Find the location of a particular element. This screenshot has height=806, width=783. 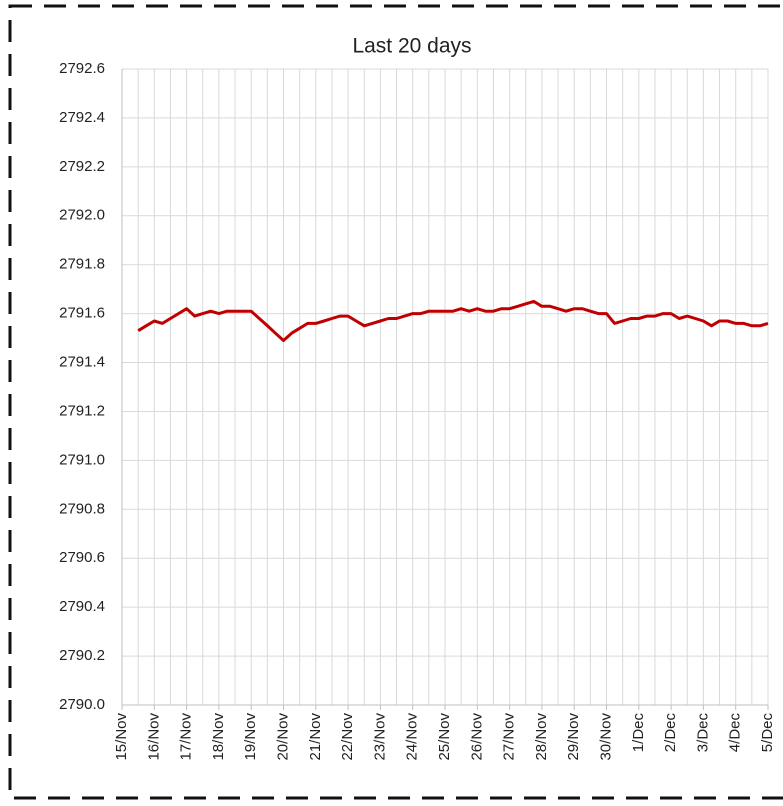

y-tick-label: 2790.6 is located at coordinates (82, 557).